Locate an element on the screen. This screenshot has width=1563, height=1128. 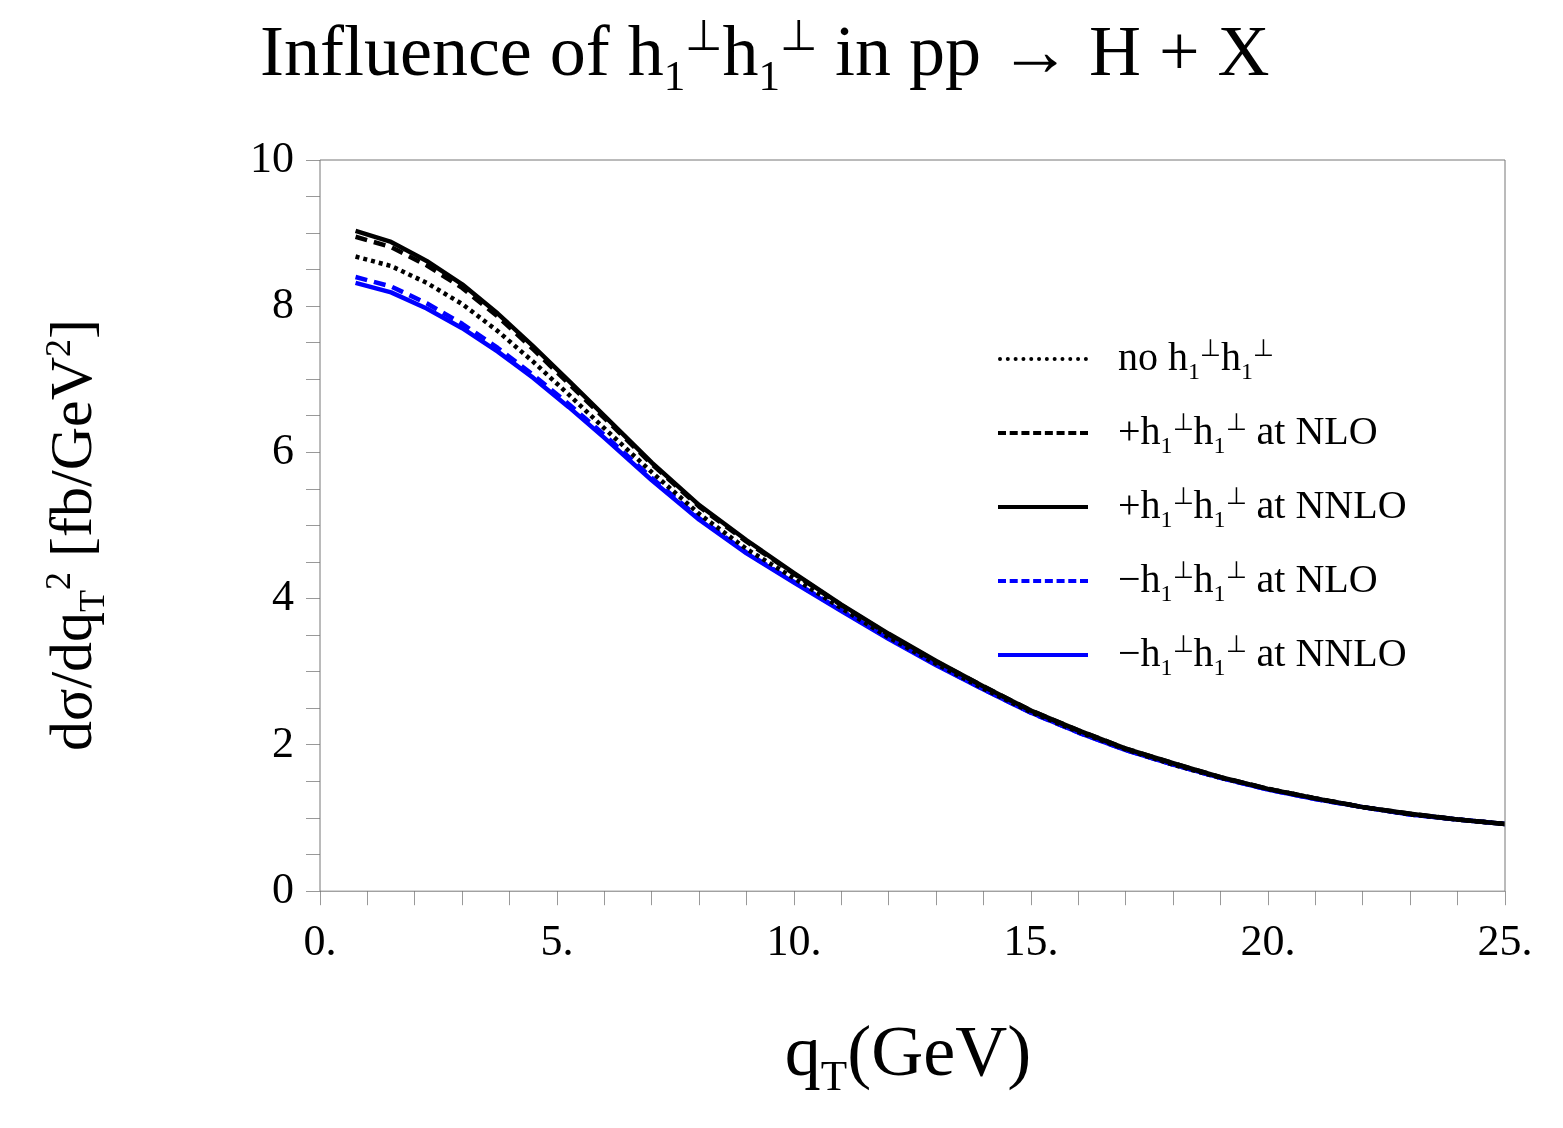
chart-title: Influence of h$_{1}$$^{⊥}$h$_{1}$$^{⊥}$ in pp → H + X is located at coordinates (765, 55).